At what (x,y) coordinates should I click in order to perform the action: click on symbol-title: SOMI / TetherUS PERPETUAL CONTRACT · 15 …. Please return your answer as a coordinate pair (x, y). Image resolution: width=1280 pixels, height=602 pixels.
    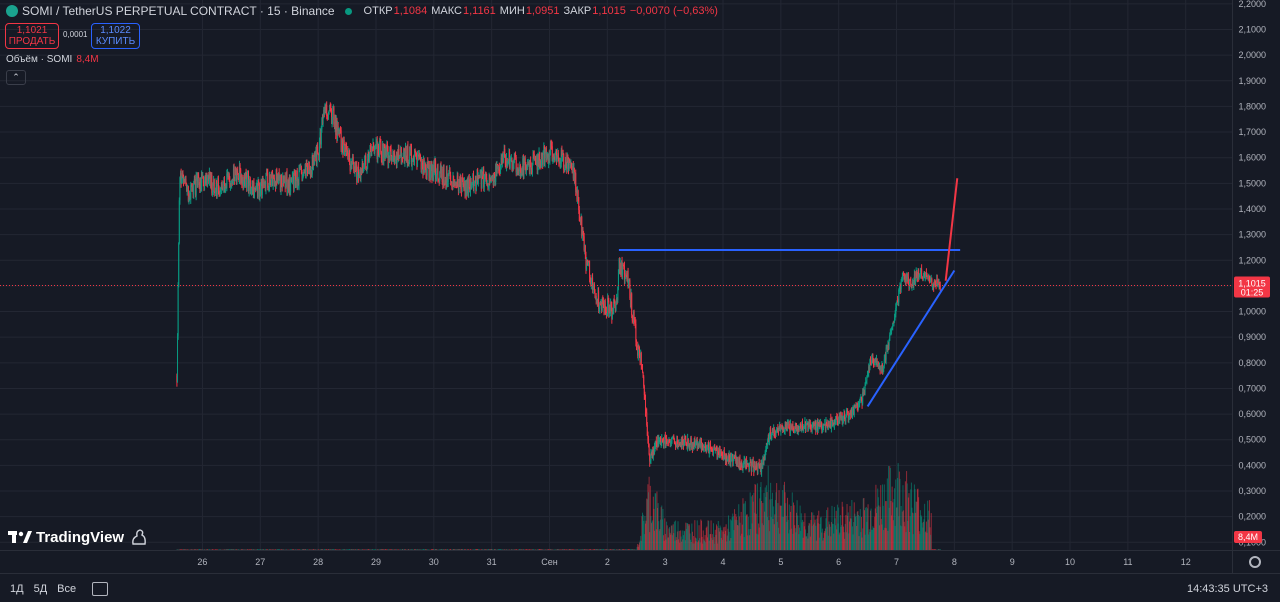
    Looking at the image, I should click on (178, 11).